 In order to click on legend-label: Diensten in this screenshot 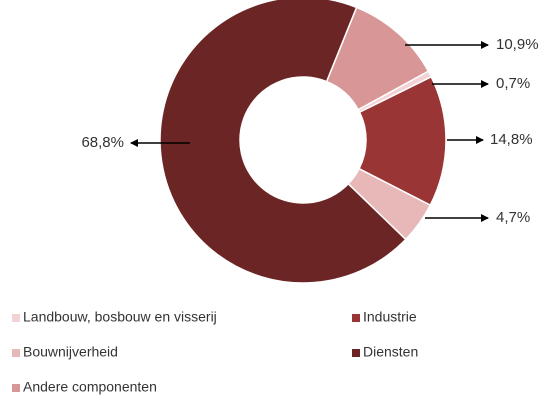, I will do `click(390, 352)`.